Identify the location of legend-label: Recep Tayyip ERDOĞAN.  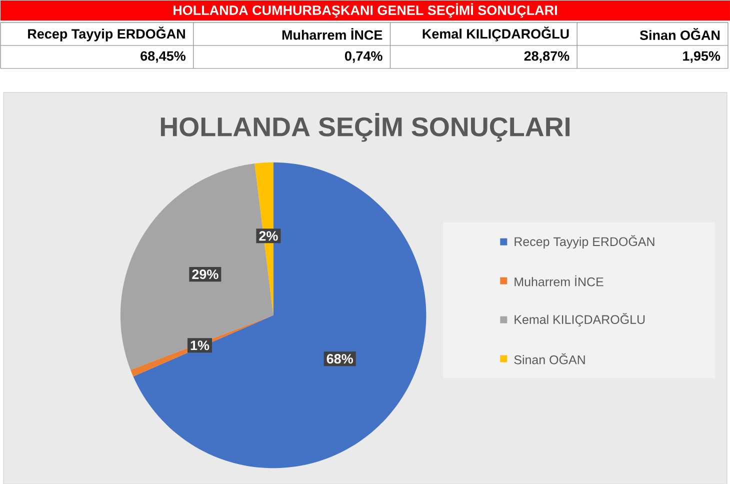
(584, 241).